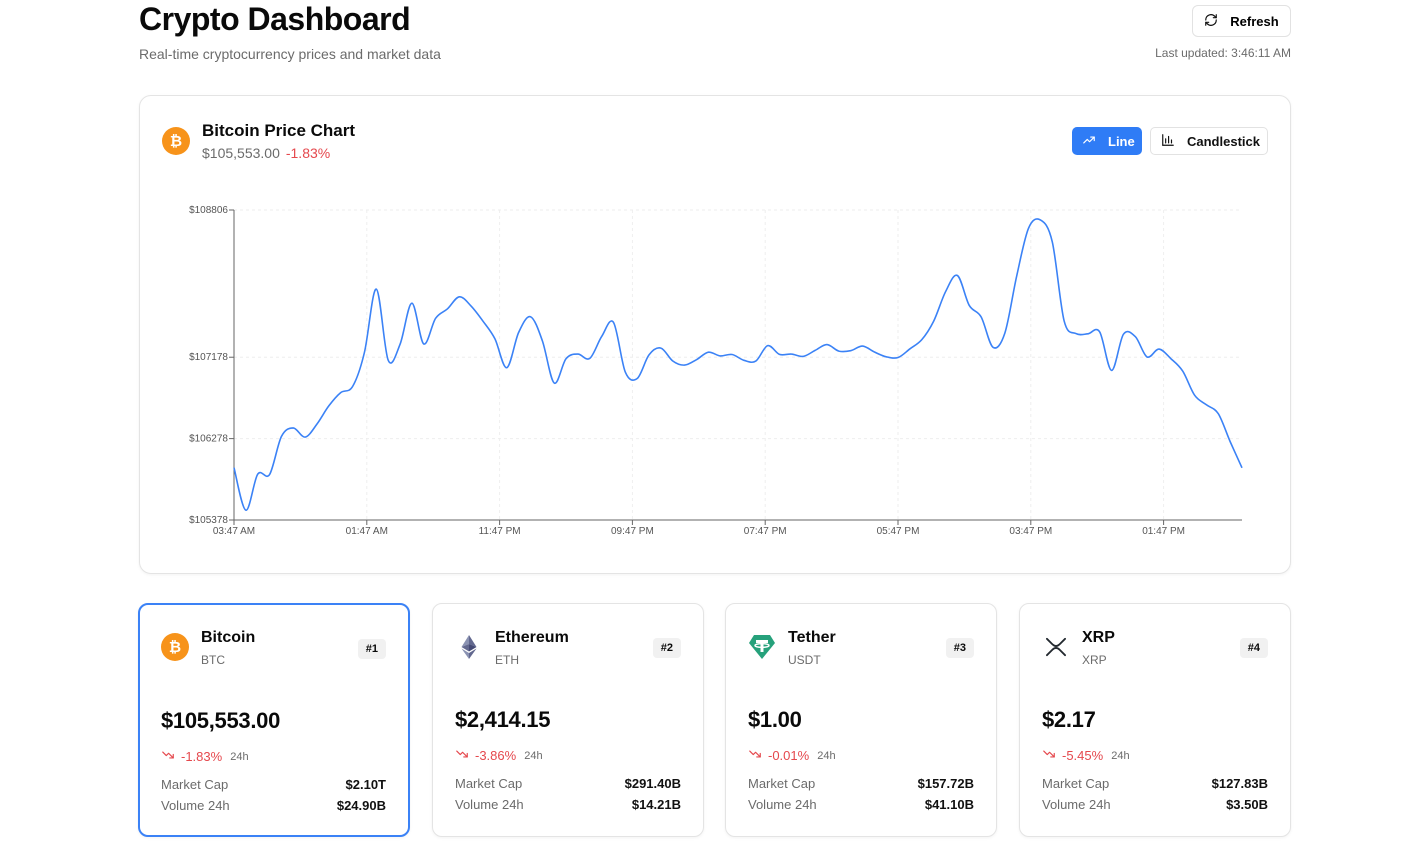 The image size is (1421, 847). I want to click on candlestick-chart-label: Candlestick, so click(1223, 141).